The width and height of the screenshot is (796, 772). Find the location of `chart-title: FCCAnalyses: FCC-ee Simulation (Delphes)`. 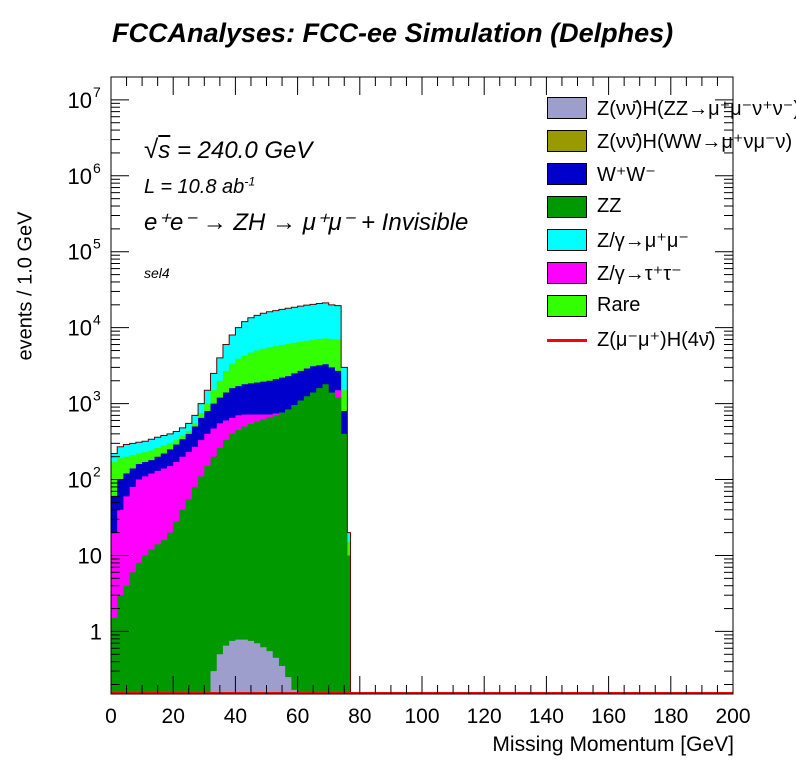

chart-title: FCCAnalyses: FCC-ee Simulation (Delphes) is located at coordinates (393, 33).